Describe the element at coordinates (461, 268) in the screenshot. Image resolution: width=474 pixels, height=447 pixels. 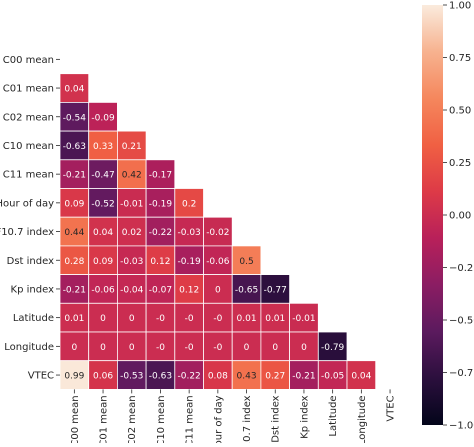
I see `colorbar-tick-label: −0.25` at that location.